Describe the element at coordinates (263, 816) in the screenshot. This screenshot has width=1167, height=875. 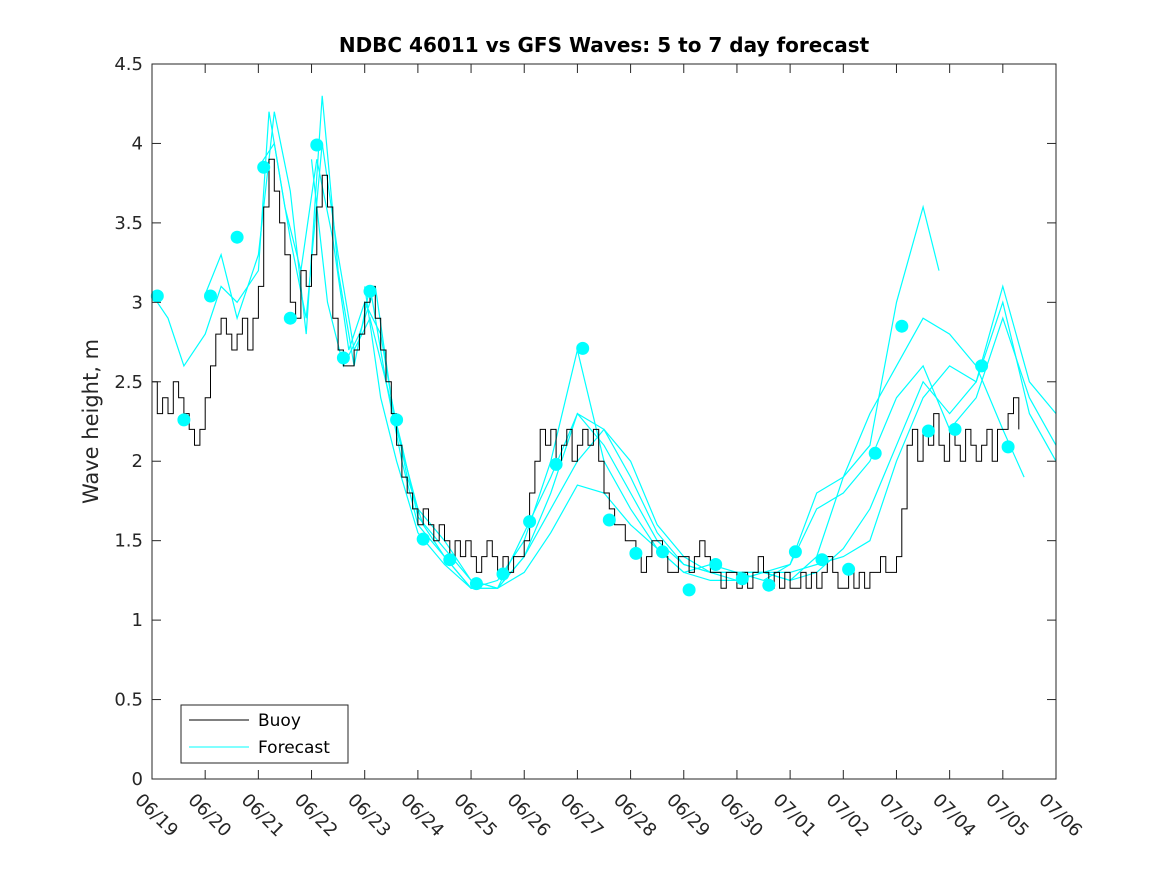
I see `x-tick-label: 06/21` at that location.